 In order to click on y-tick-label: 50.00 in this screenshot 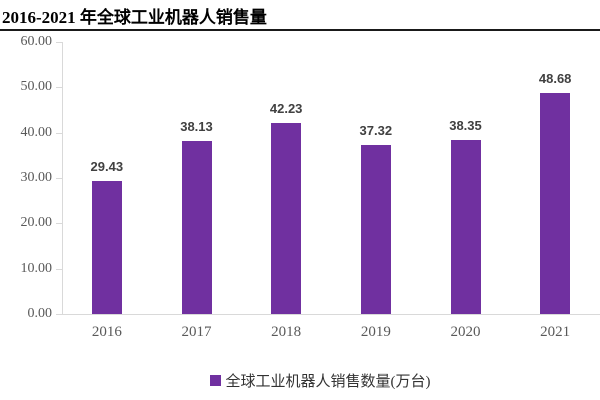, I will do `click(36, 87)`.